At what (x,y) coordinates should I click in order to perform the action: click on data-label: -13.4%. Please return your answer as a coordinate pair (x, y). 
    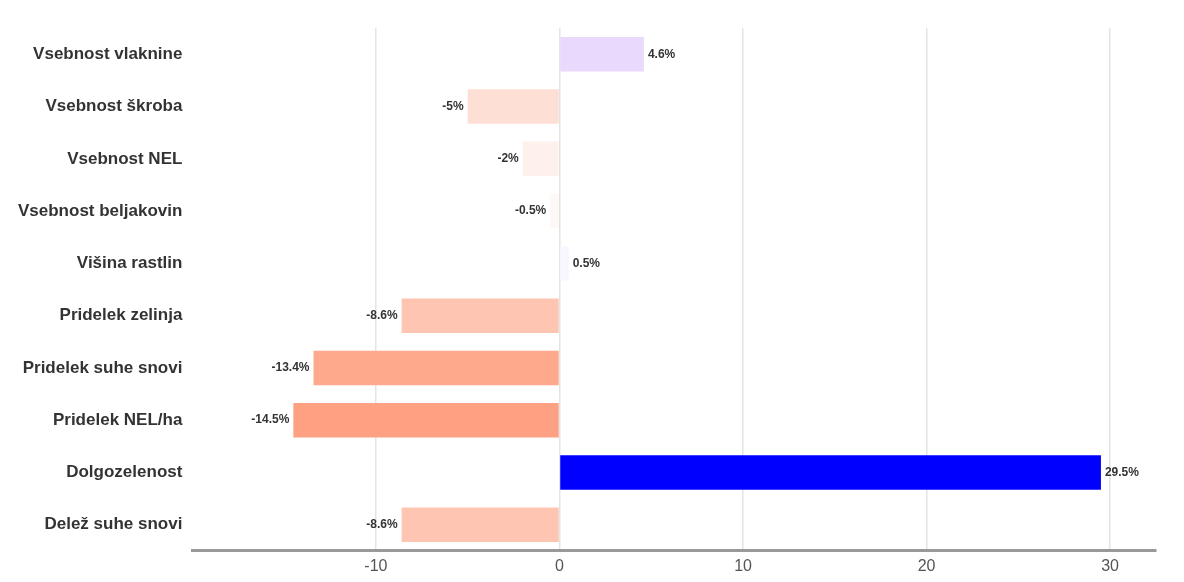
    Looking at the image, I should click on (290, 367).